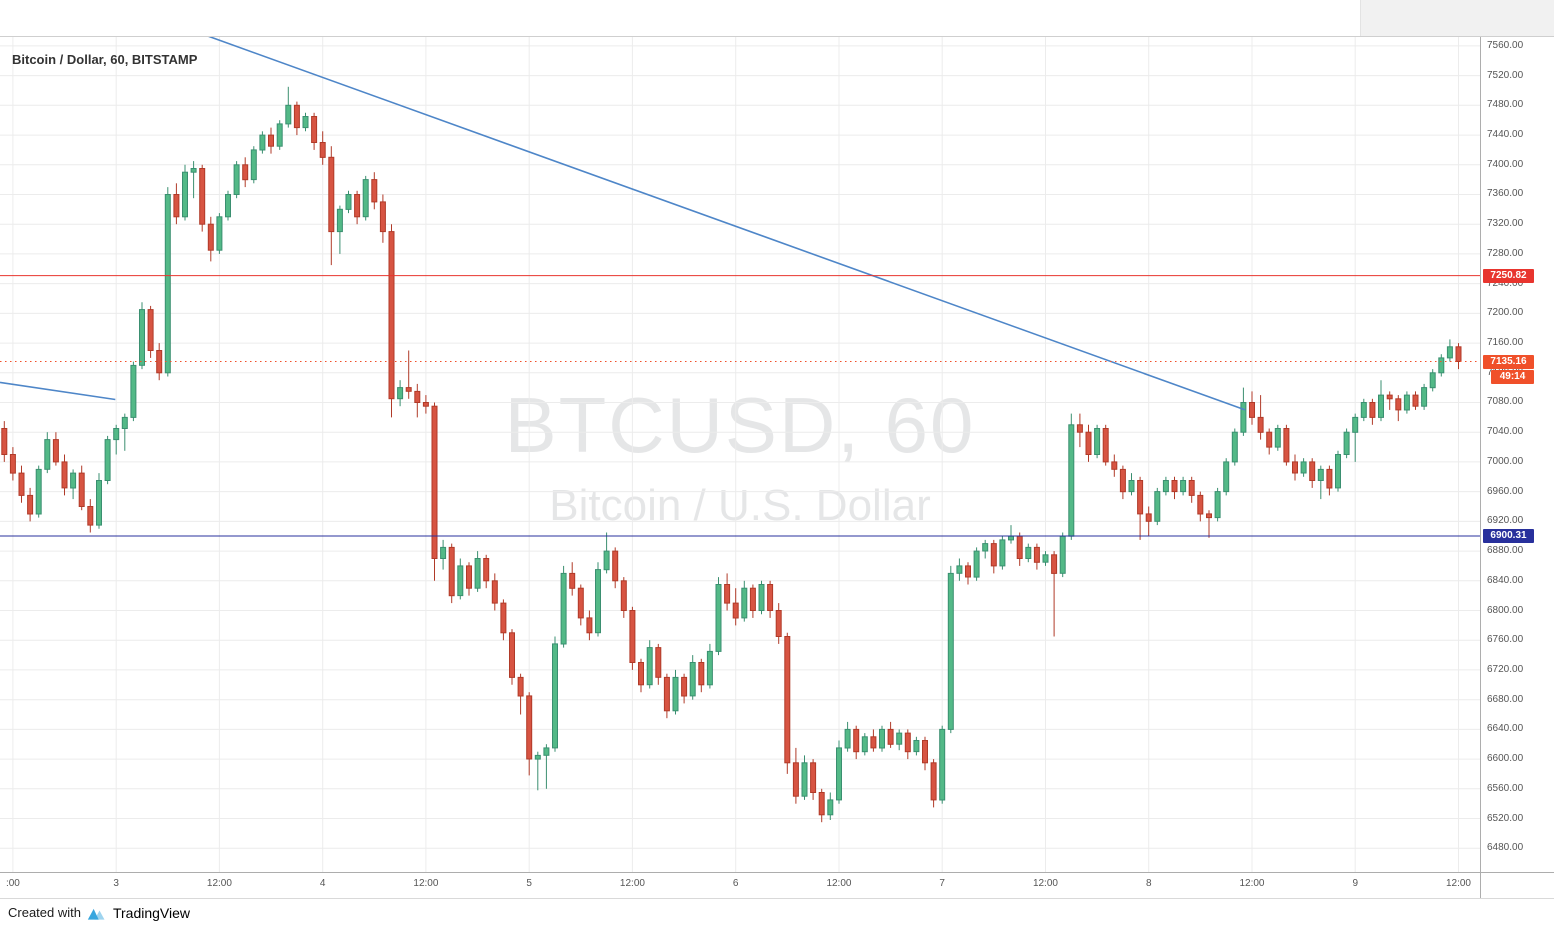  What do you see at coordinates (1505, 313) in the screenshot?
I see `price-tick-label: 7200.00` at bounding box center [1505, 313].